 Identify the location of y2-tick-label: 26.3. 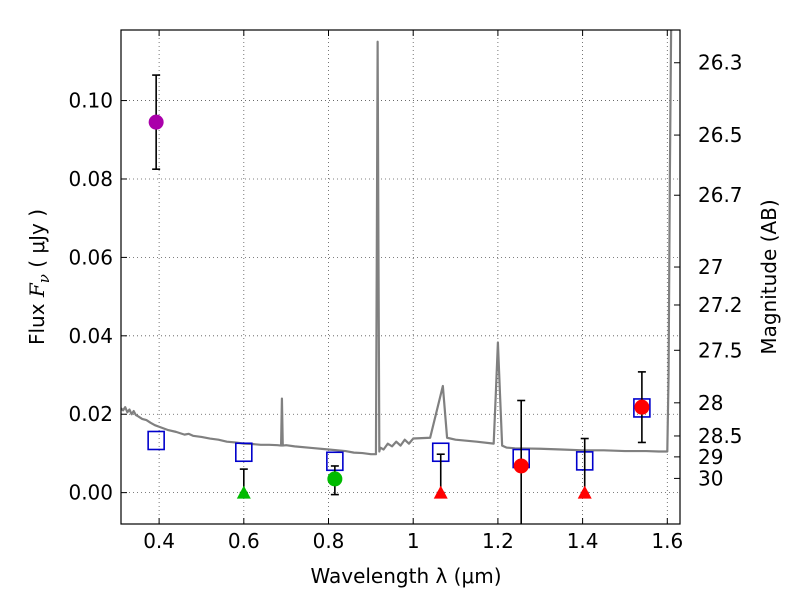
(720, 63).